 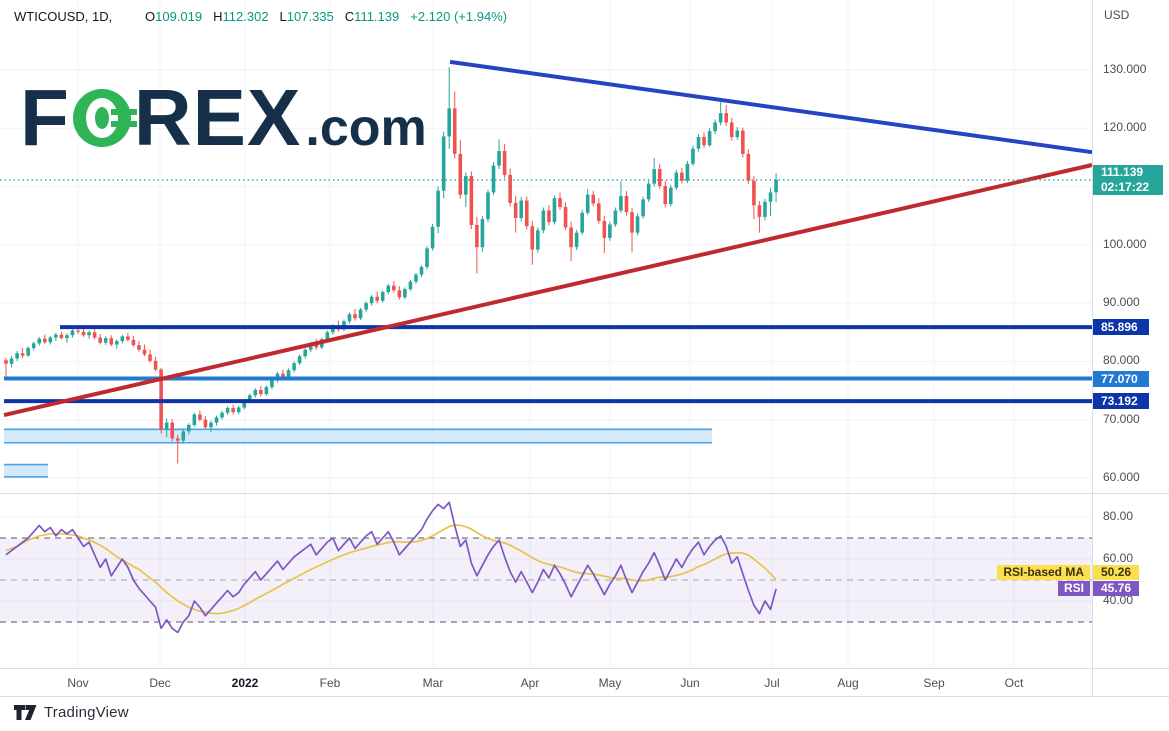 What do you see at coordinates (45, 117) in the screenshot?
I see `forex-logo-f: F` at bounding box center [45, 117].